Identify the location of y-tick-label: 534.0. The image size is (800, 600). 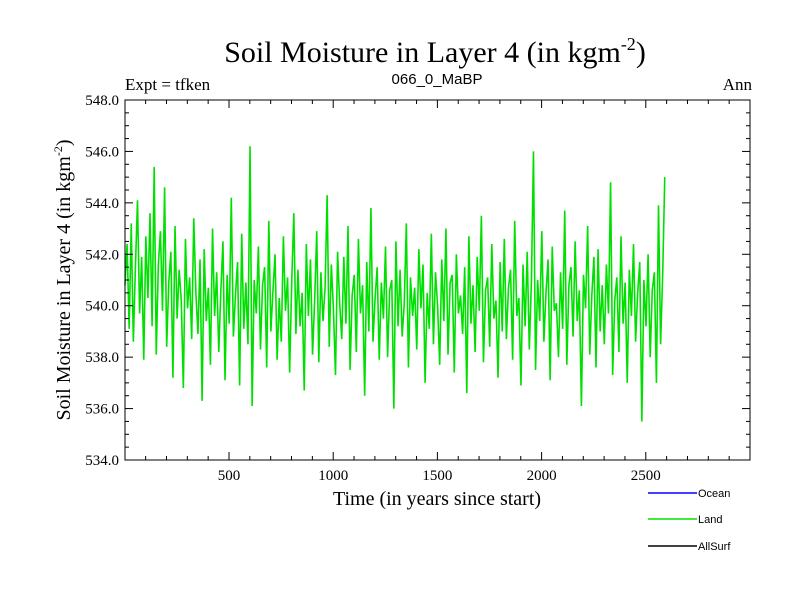
(102, 461).